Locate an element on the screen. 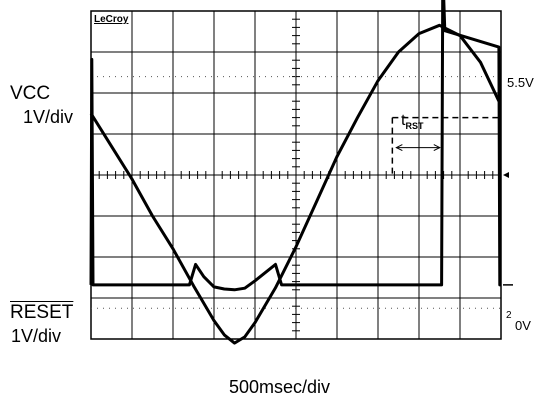 Image resolution: width=551 pixels, height=401 pixels. trst-arrowhead-left is located at coordinates (399, 148).